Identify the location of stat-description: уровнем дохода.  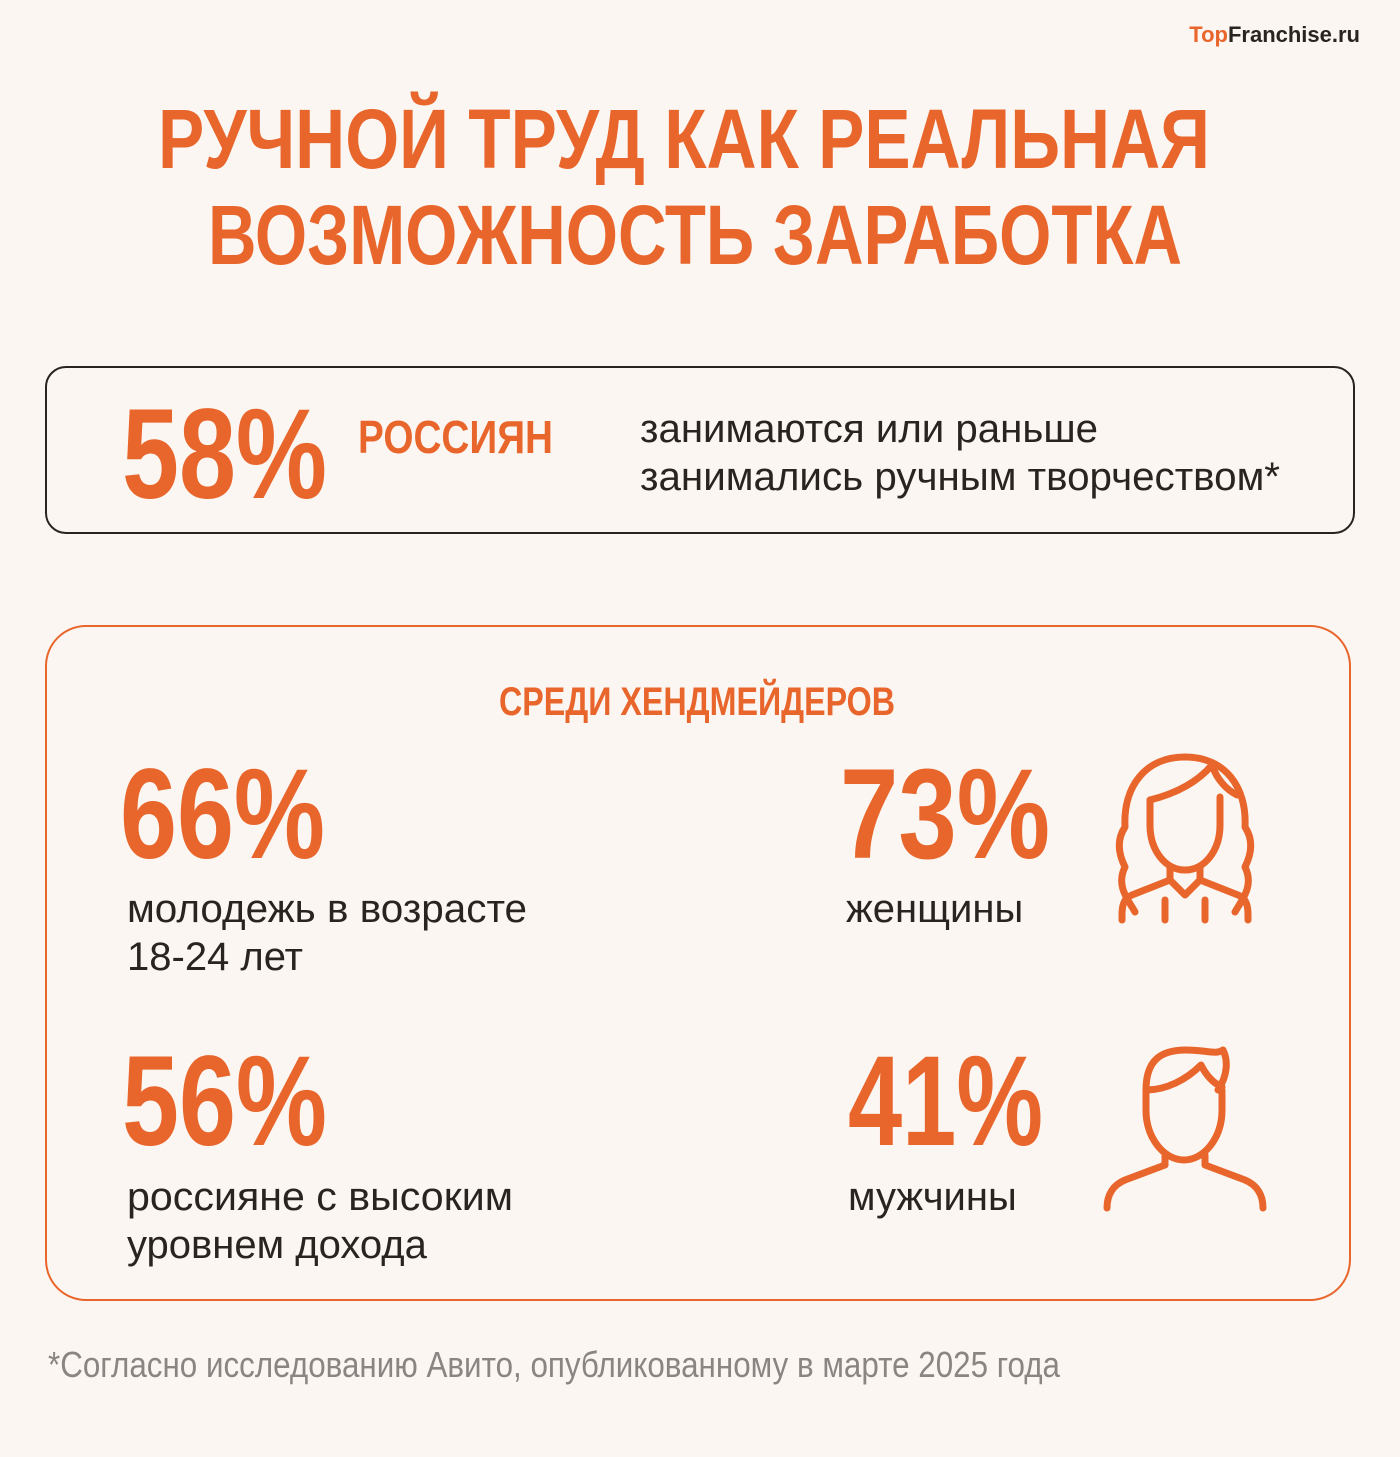
(277, 1245).